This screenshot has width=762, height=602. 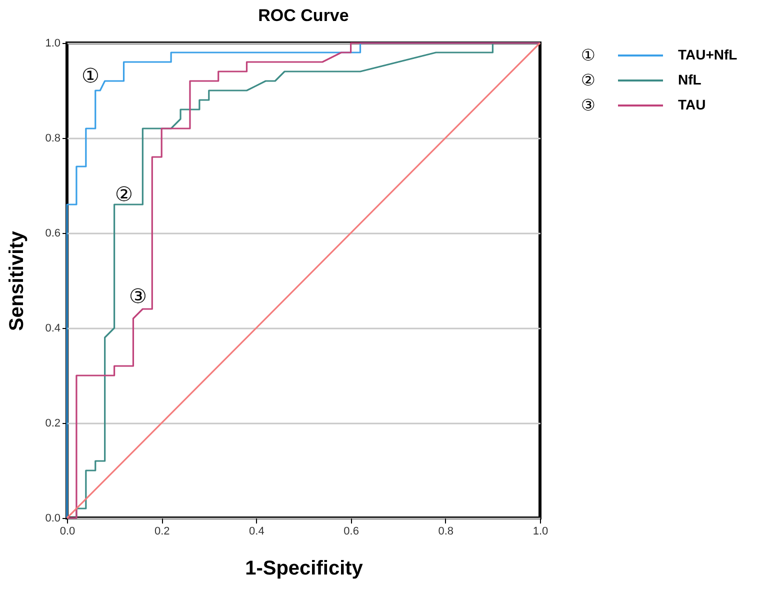 What do you see at coordinates (588, 105) in the screenshot?
I see `text: ③` at bounding box center [588, 105].